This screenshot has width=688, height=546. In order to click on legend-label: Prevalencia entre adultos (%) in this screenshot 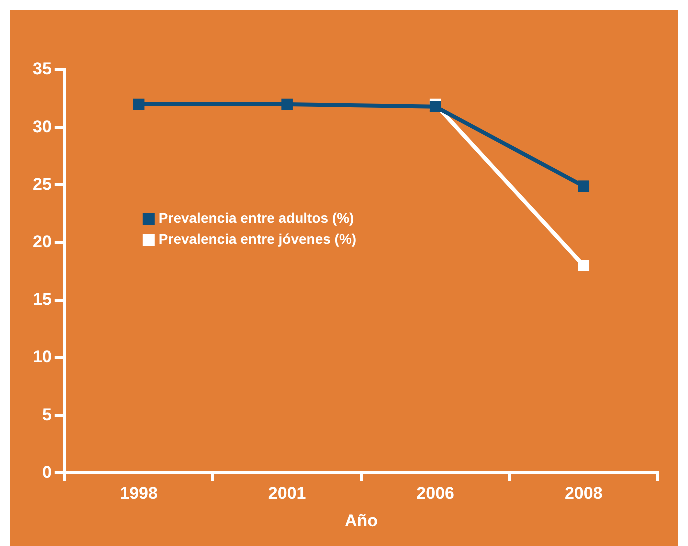, I will do `click(256, 218)`.